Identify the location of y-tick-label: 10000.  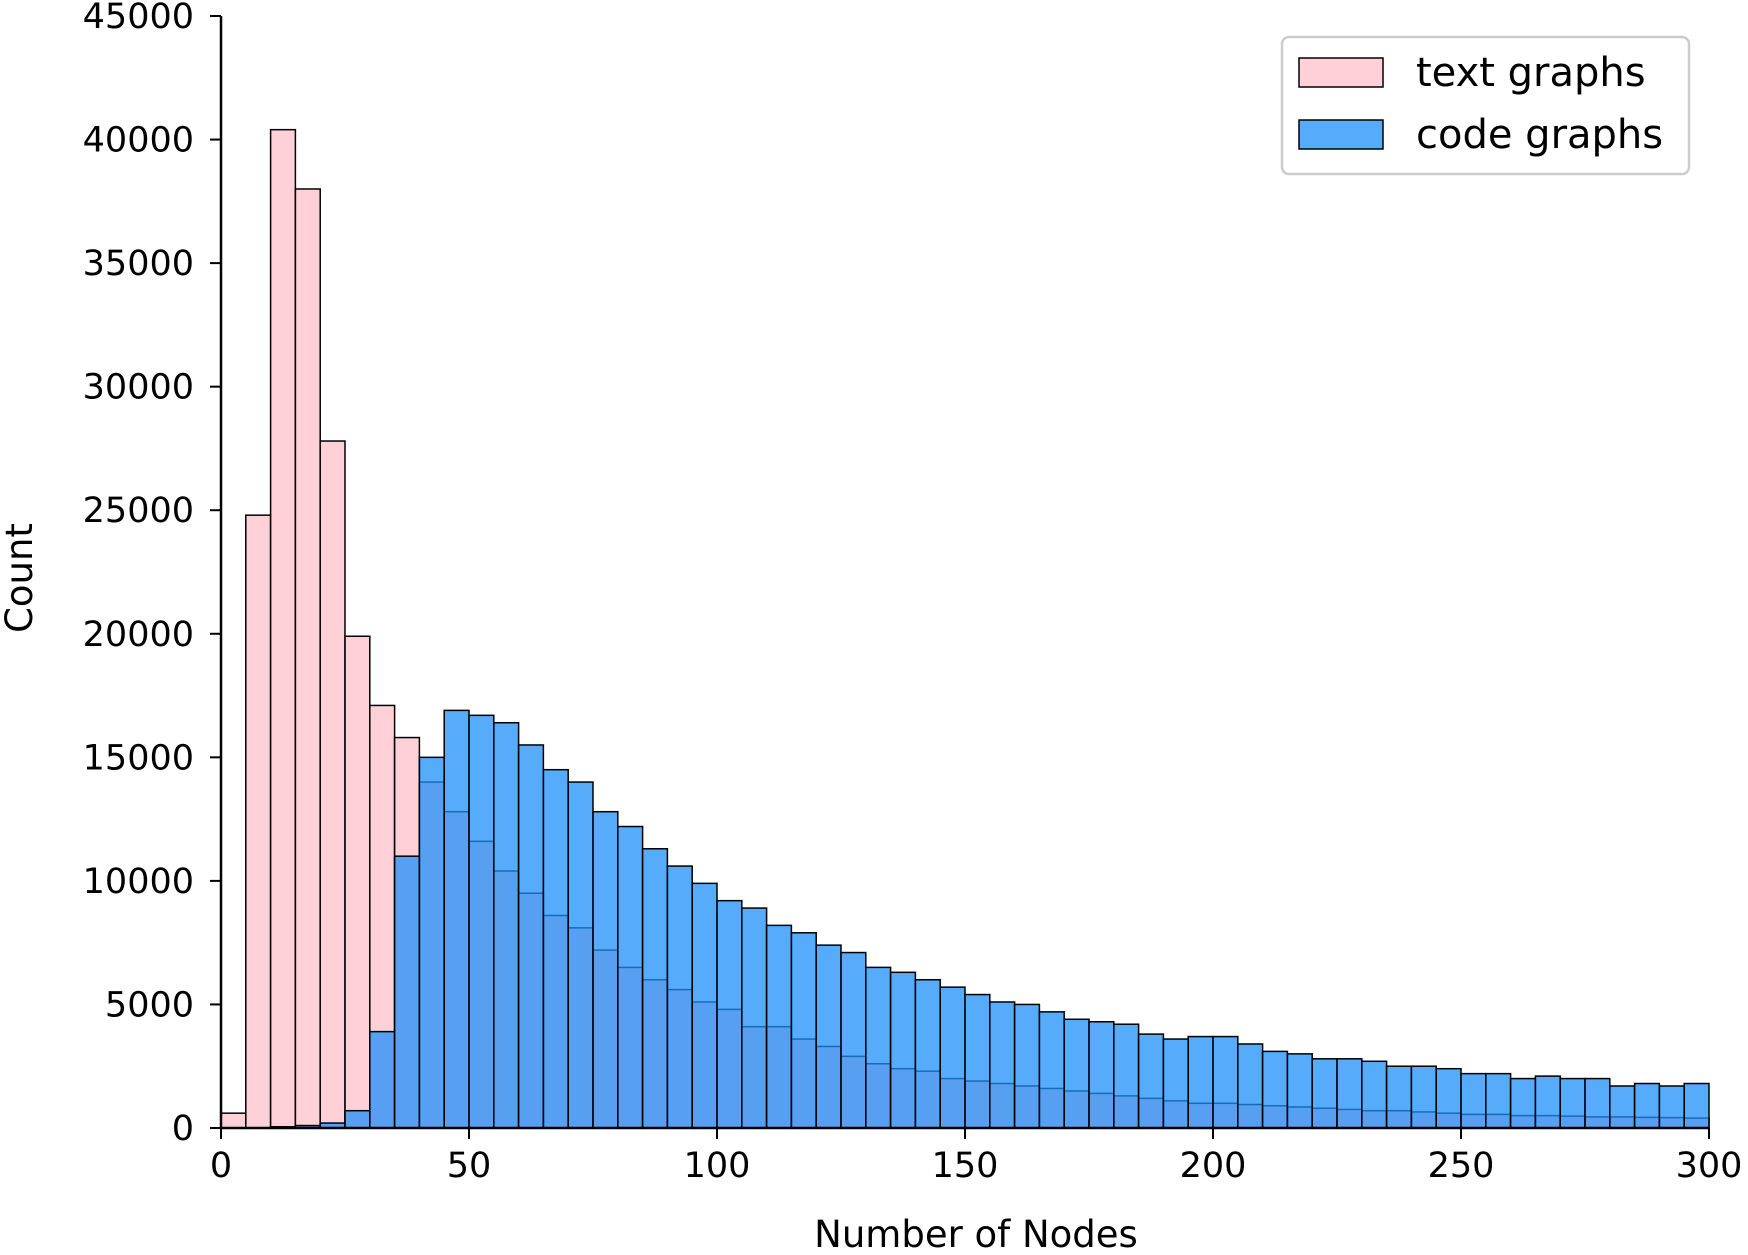
(138, 882).